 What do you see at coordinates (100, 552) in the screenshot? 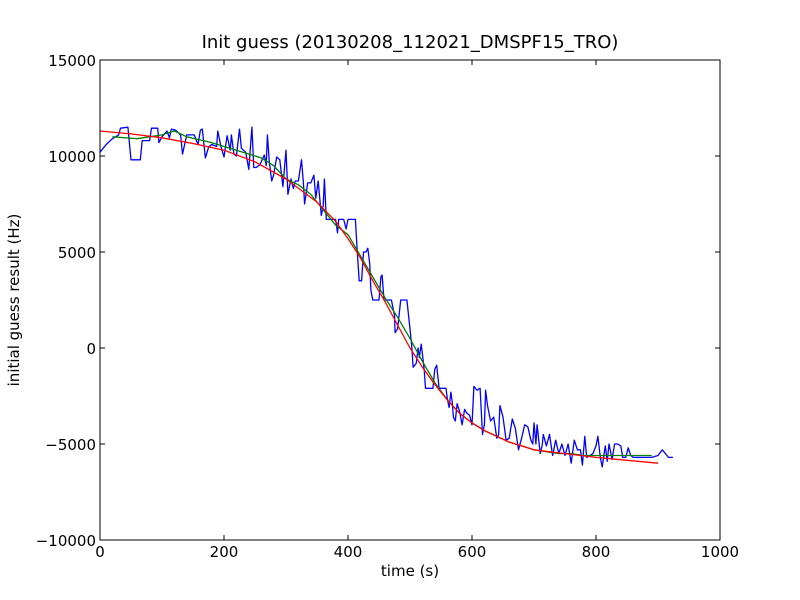
I see `x-tick-label: 0` at bounding box center [100, 552].